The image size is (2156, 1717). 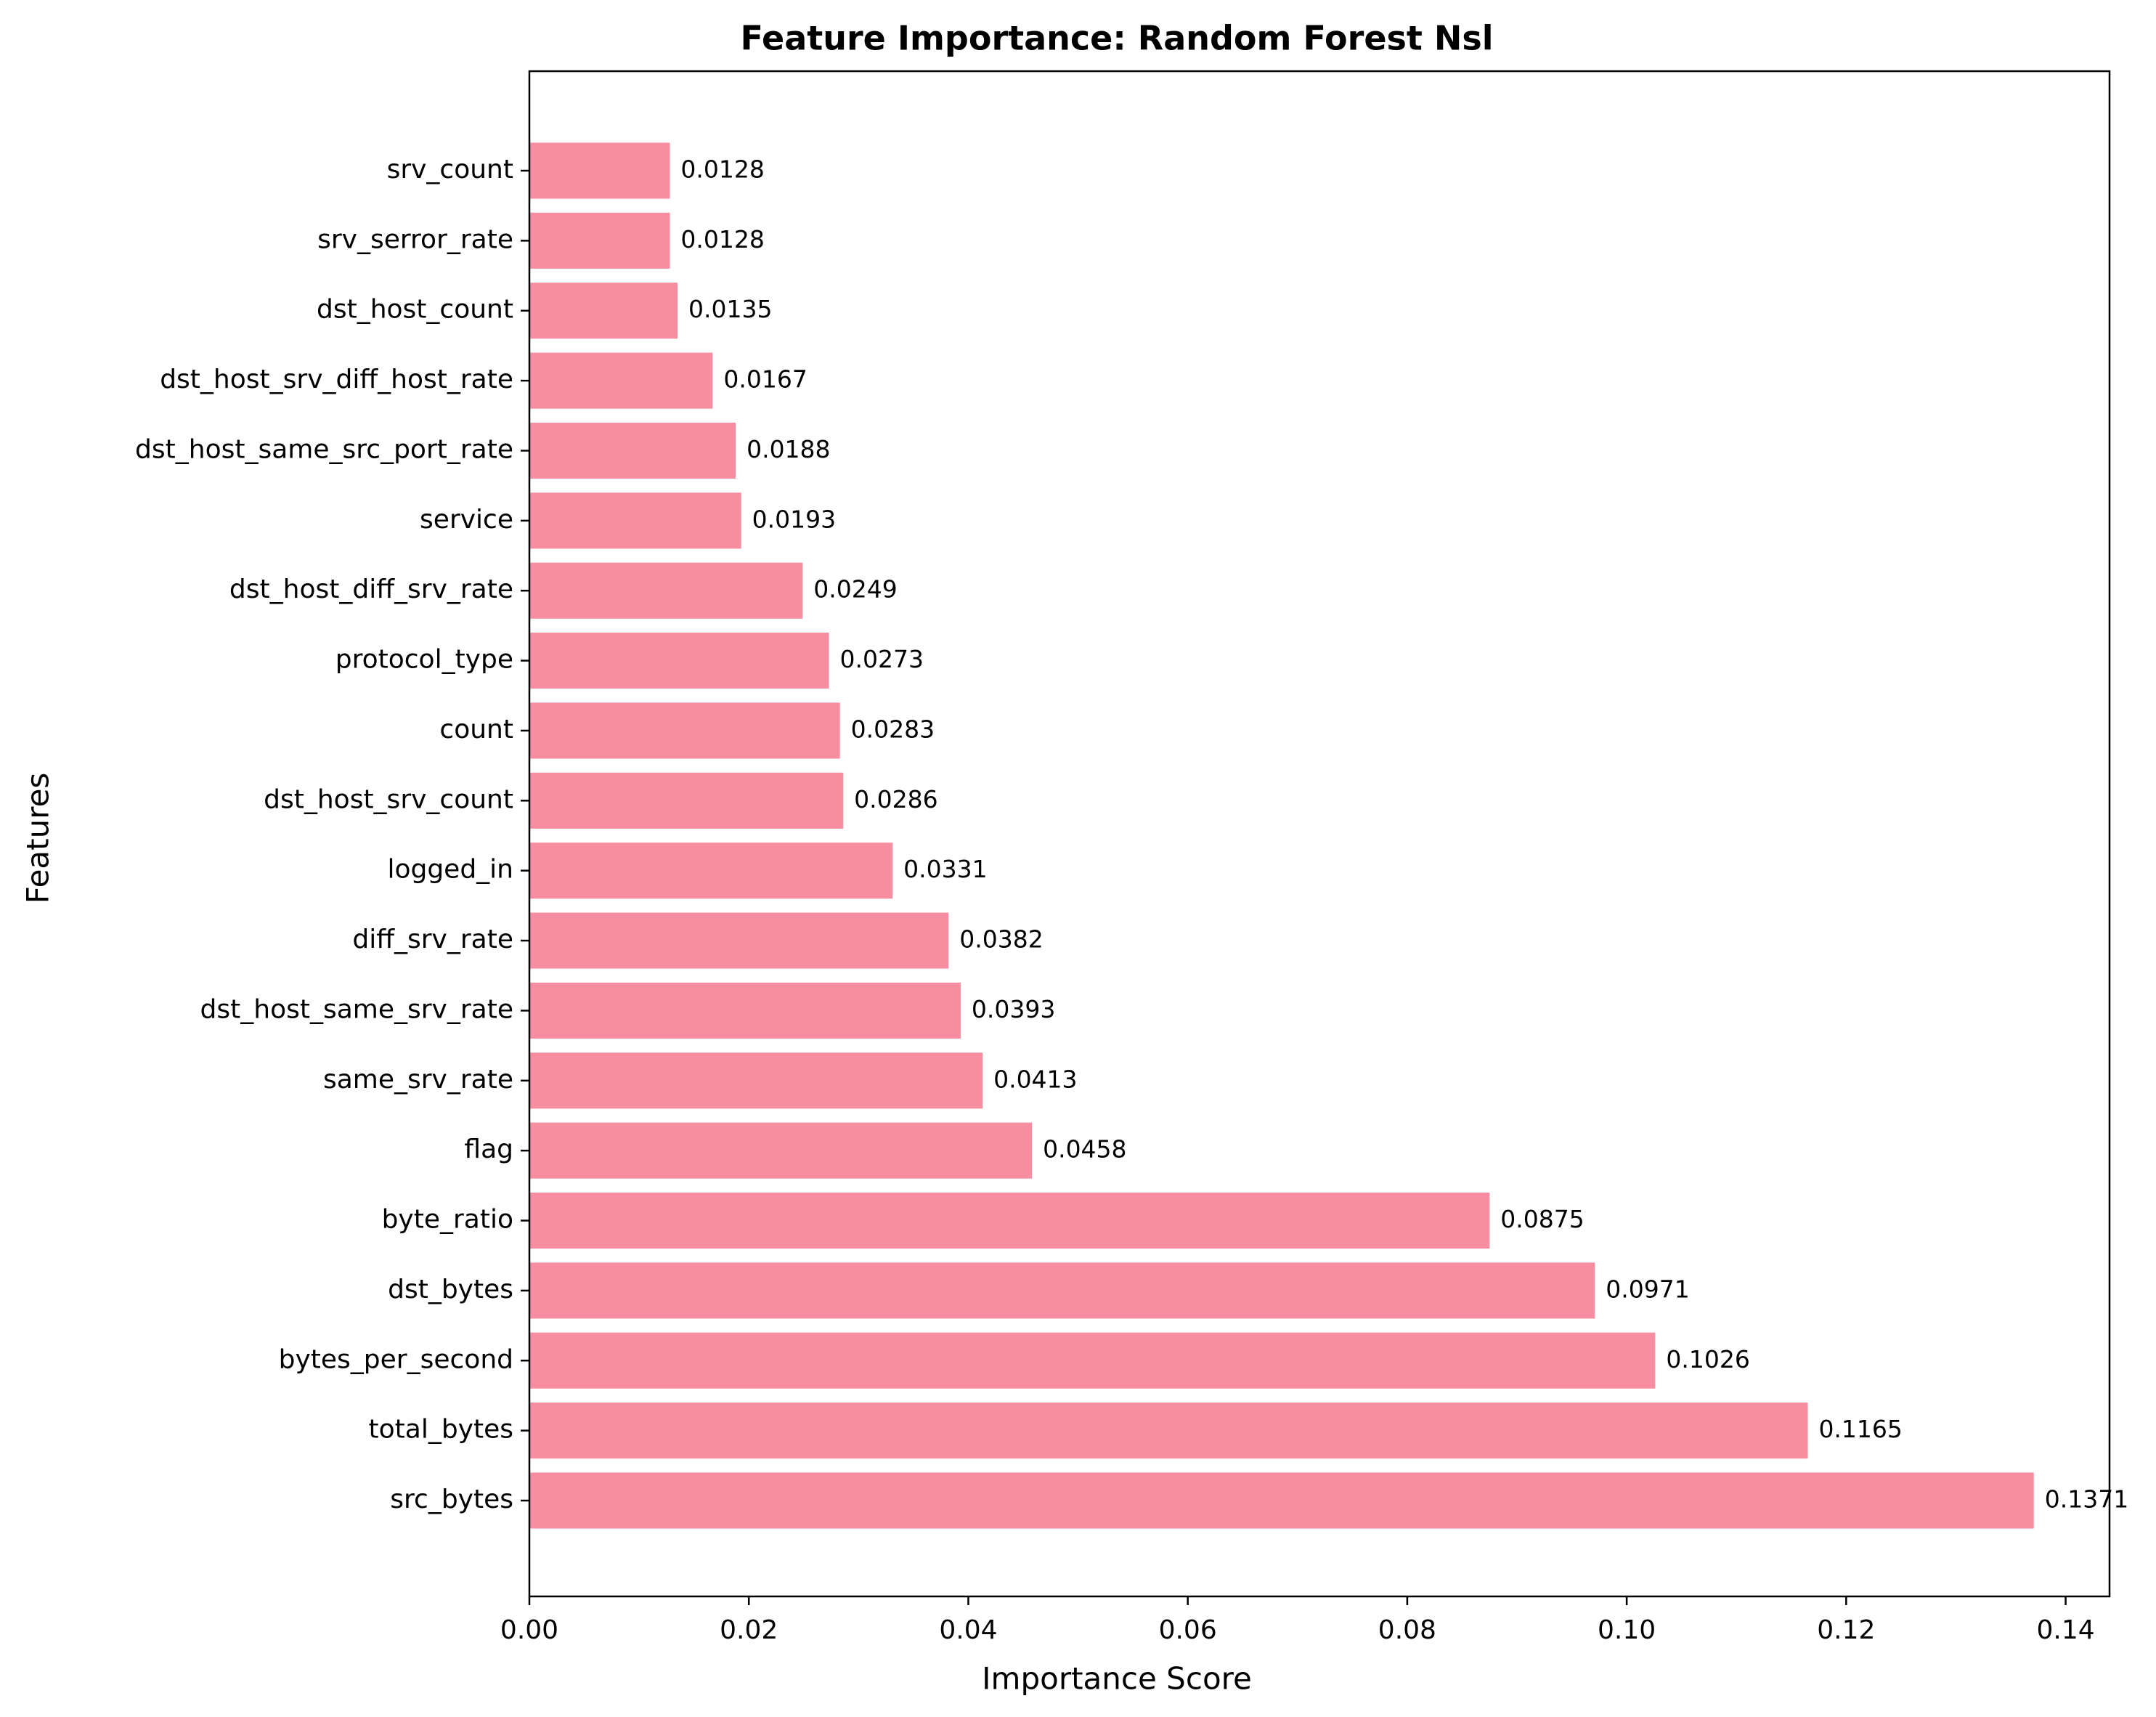 What do you see at coordinates (679, 661) in the screenshot?
I see `bar-protocol_type` at bounding box center [679, 661].